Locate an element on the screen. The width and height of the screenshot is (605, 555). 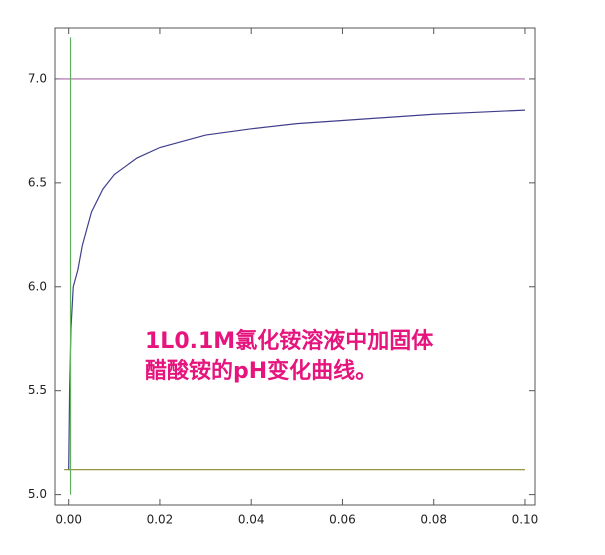
x-tick-label: 0.00 is located at coordinates (68, 520).